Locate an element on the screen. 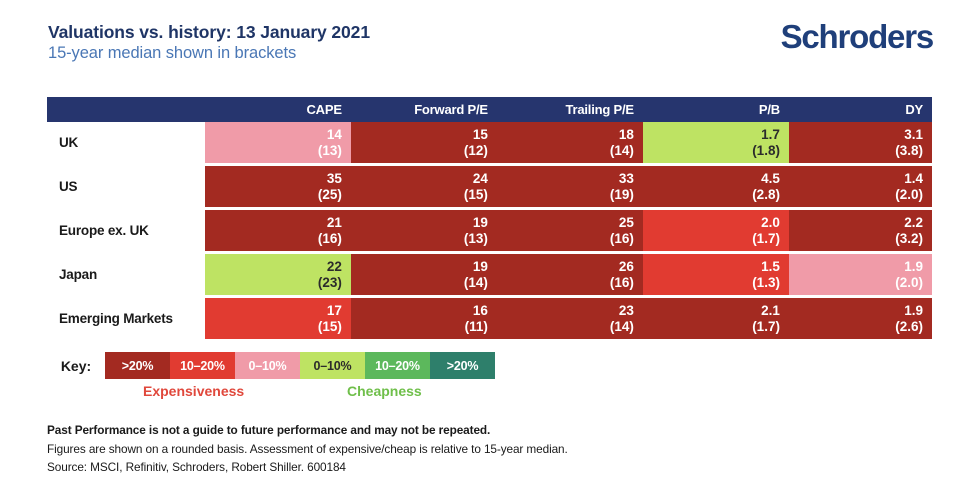 The image size is (960, 481). cell-median: (3.8) is located at coordinates (909, 150).